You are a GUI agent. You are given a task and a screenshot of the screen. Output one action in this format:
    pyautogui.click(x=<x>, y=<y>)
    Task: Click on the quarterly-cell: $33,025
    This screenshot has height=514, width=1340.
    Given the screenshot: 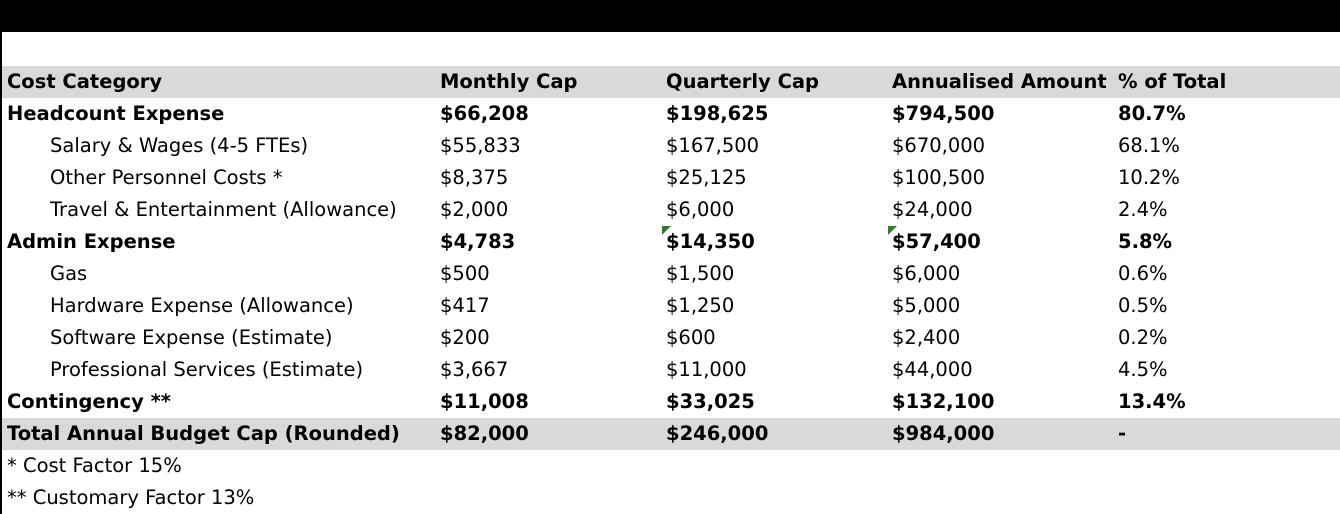 What is the action you would take?
    pyautogui.click(x=710, y=401)
    